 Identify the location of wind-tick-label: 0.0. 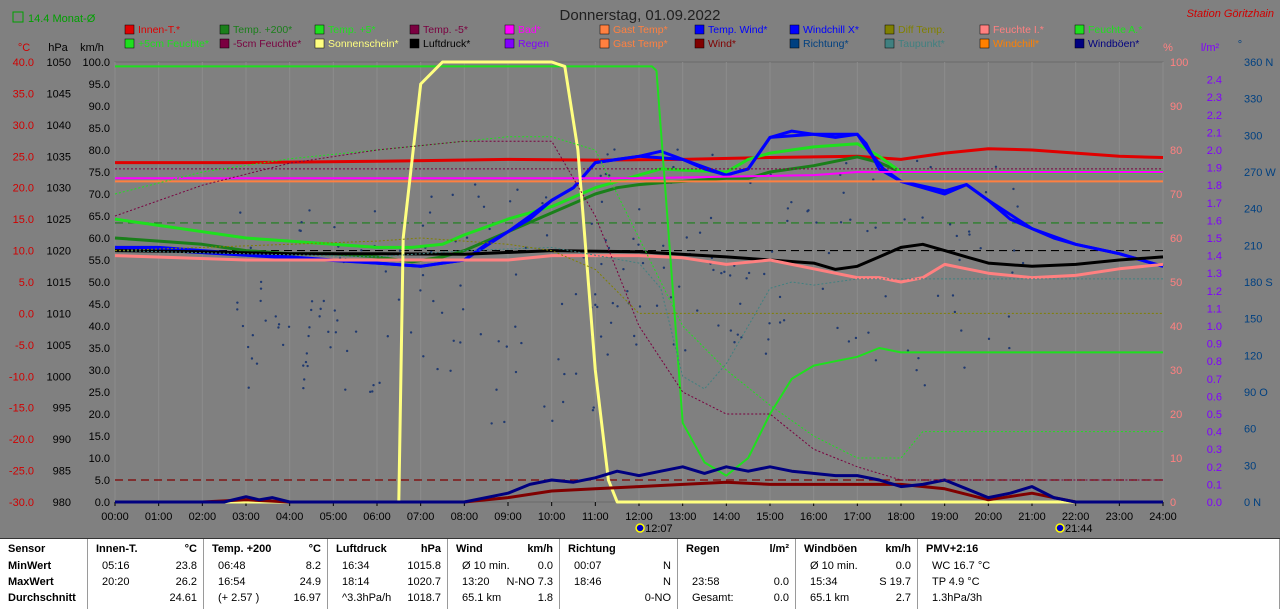
(102, 503).